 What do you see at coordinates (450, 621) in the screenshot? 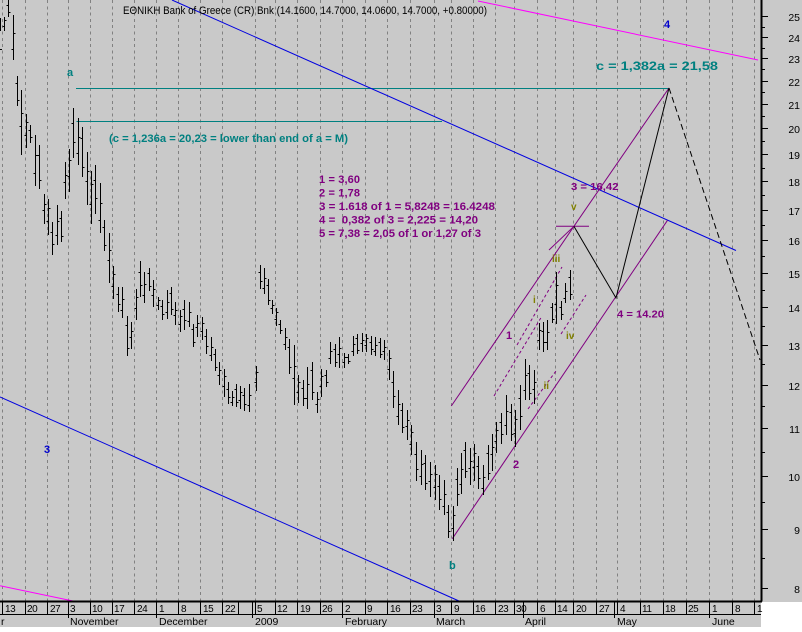
I see `svg-text: March` at bounding box center [450, 621].